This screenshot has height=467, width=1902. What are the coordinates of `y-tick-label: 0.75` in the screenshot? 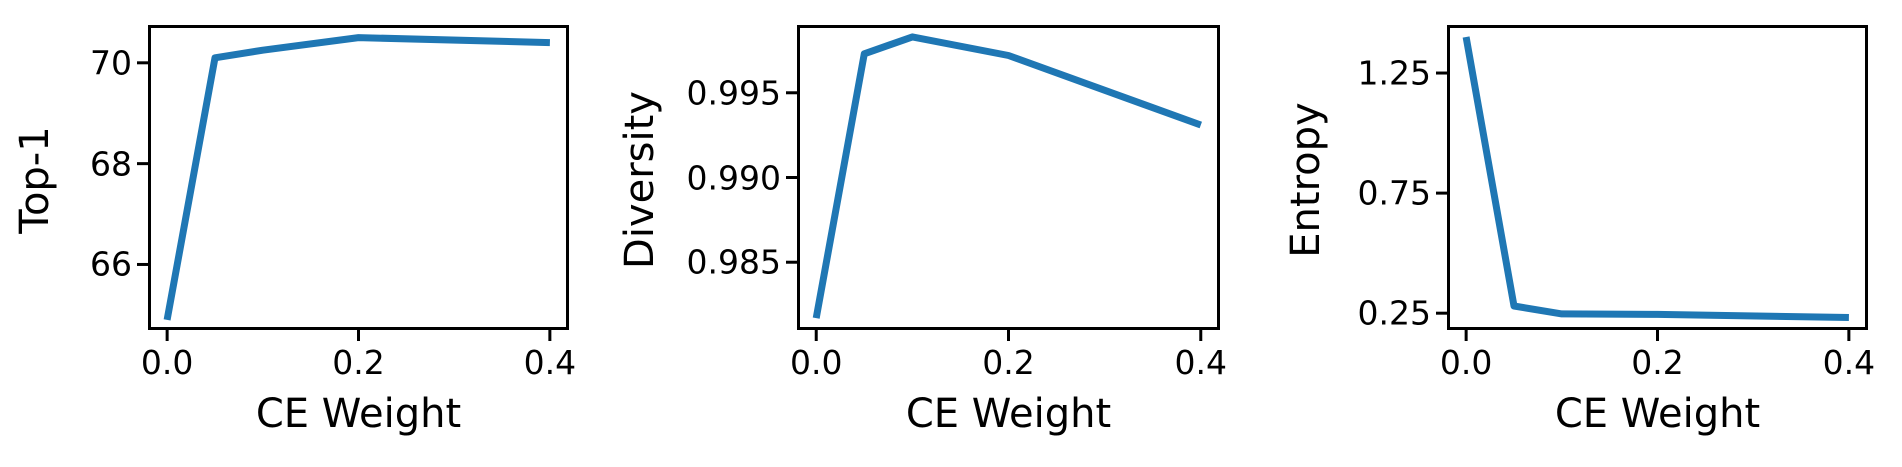 It's located at (1394, 193).